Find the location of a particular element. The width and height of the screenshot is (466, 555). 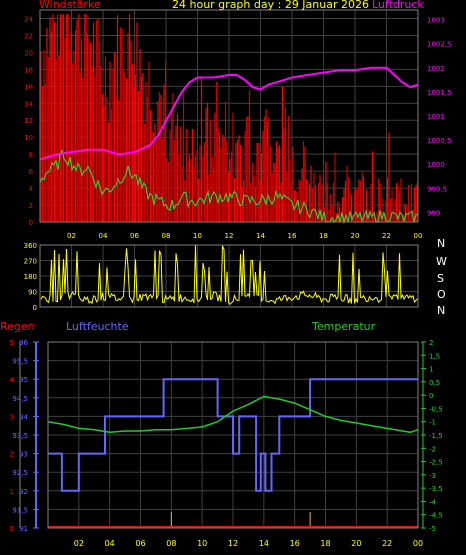

rain-tick-label: 2 is located at coordinates (12, 455).